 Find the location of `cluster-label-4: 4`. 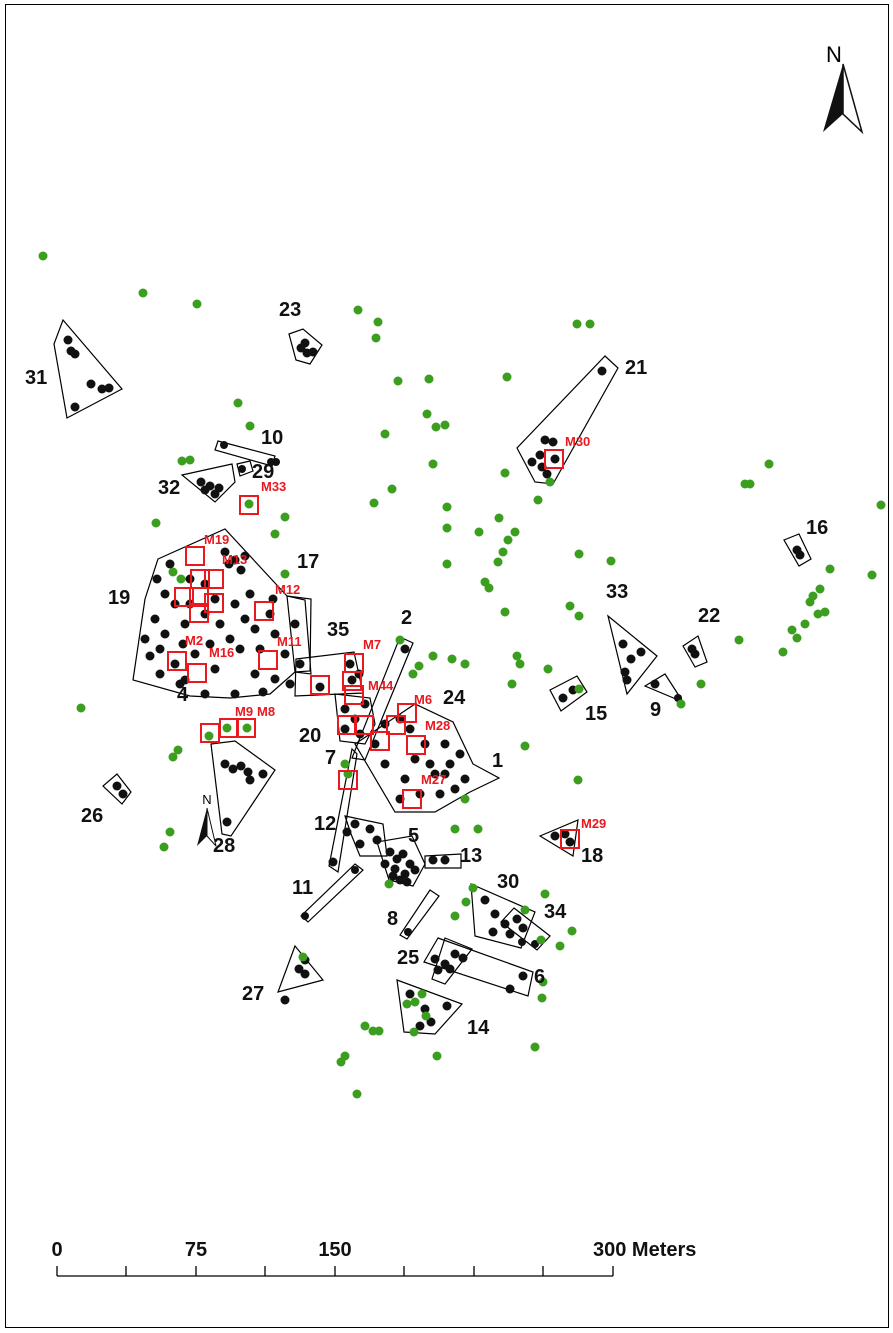

cluster-label-4: 4 is located at coordinates (183, 695).